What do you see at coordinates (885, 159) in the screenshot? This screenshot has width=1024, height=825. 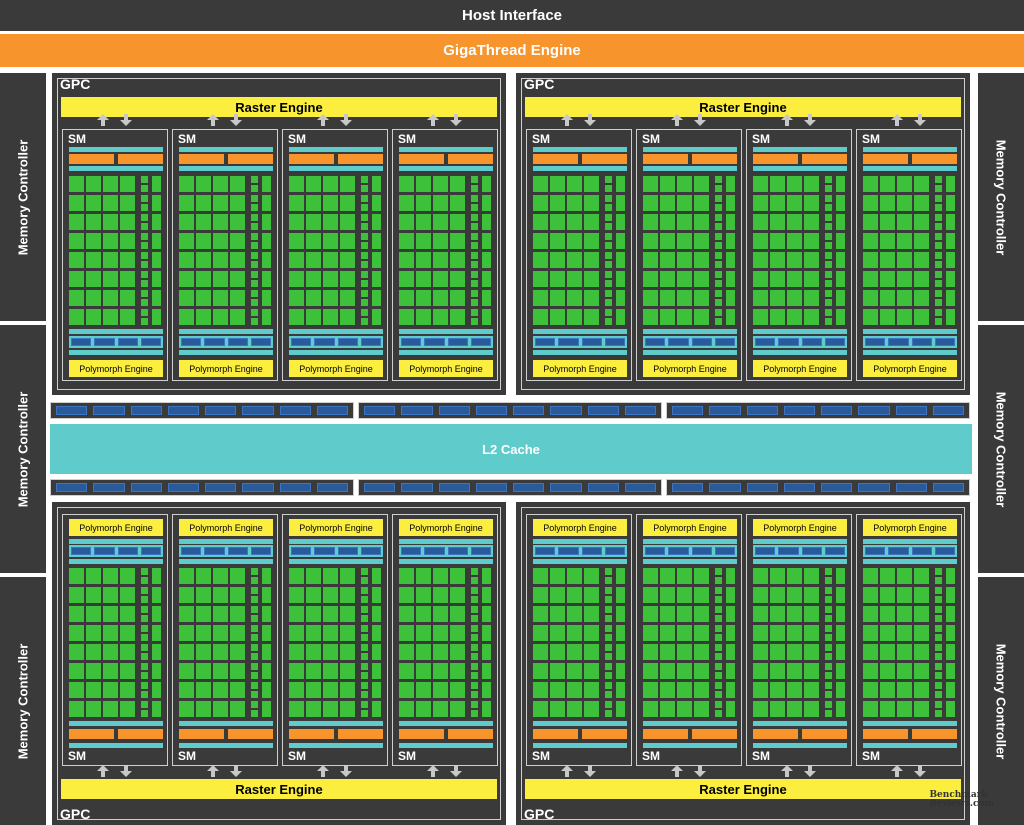 I see `warp-scheduler` at bounding box center [885, 159].